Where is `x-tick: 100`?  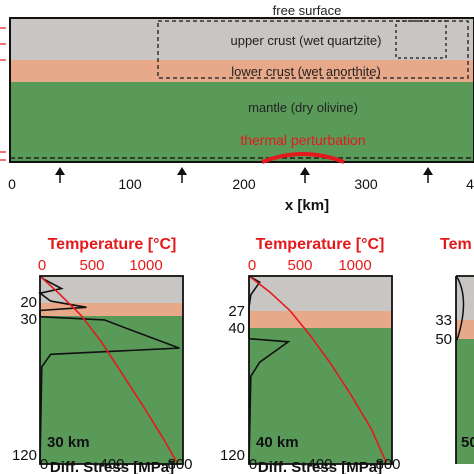 x-tick: 100 is located at coordinates (130, 184).